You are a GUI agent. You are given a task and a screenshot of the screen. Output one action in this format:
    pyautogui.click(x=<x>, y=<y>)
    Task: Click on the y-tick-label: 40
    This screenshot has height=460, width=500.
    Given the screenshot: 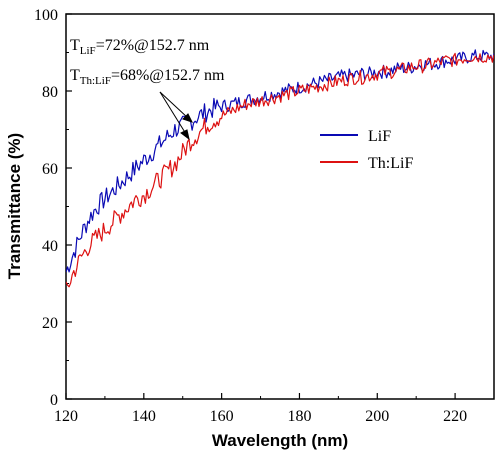 What is the action you would take?
    pyautogui.click(x=50, y=246)
    